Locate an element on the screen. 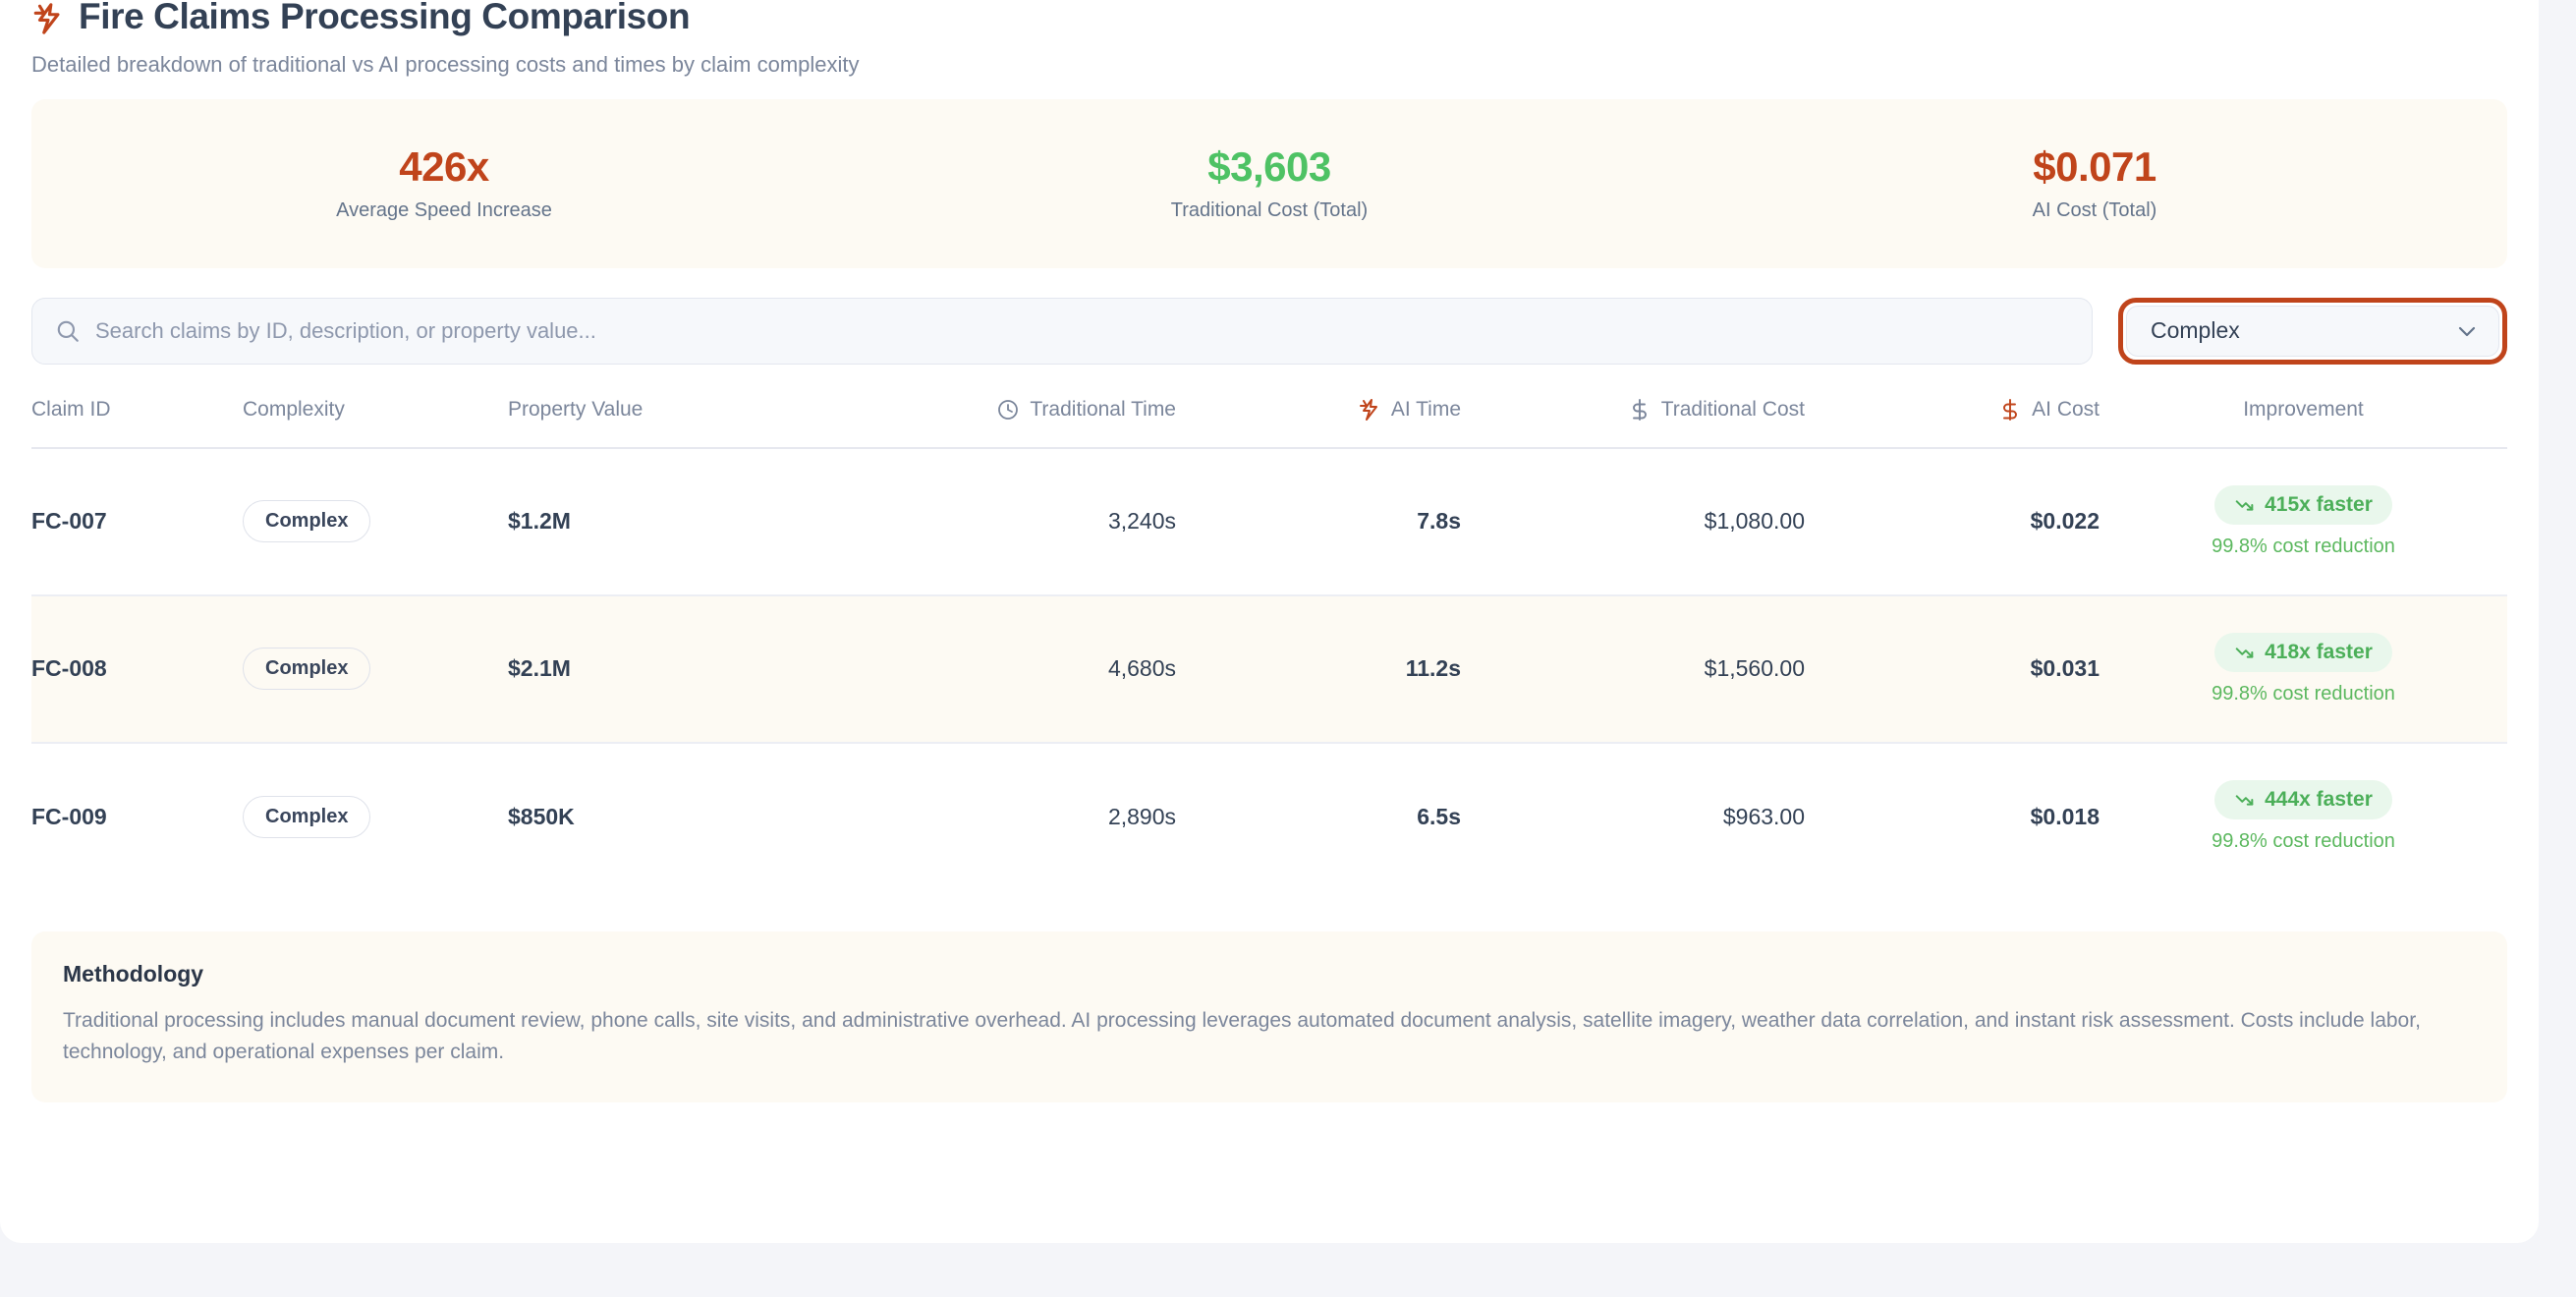 This screenshot has width=2576, height=1297. improvement-badge: 415x faster is located at coordinates (2303, 504).